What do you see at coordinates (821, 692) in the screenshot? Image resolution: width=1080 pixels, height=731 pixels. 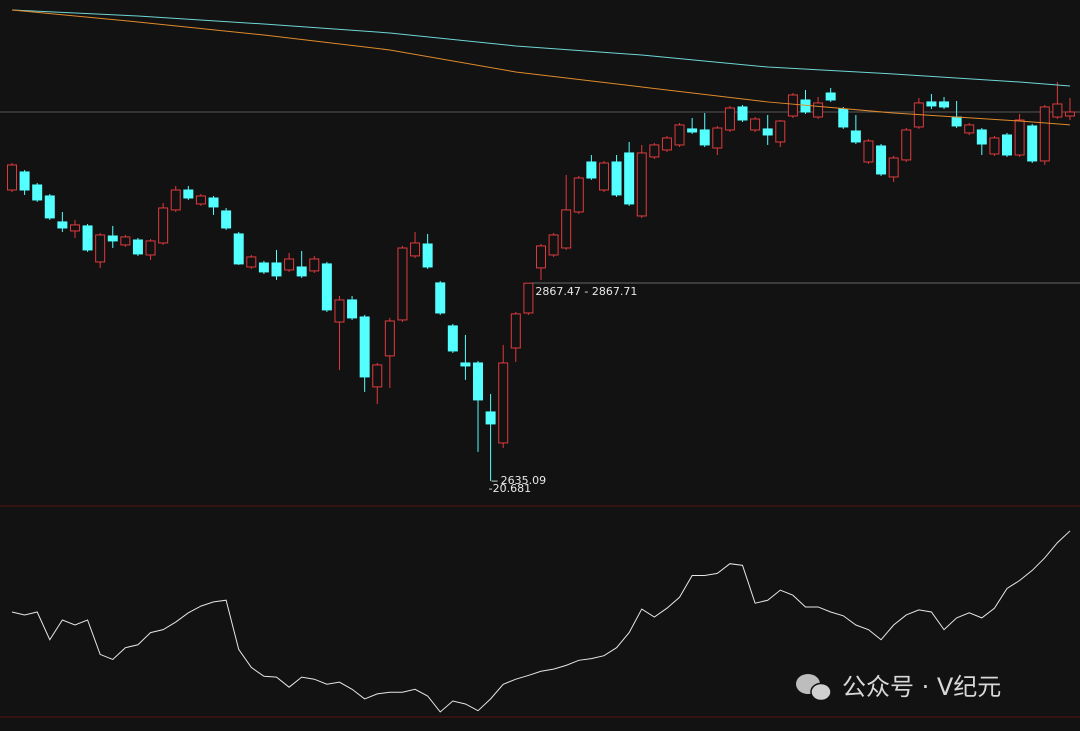 I see `watermark-icon` at bounding box center [821, 692].